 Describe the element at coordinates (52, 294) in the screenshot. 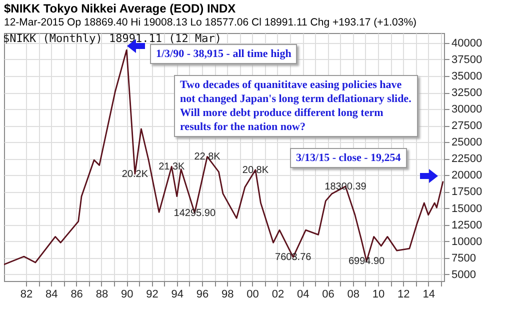

I see `x-tick-label: 84` at that location.